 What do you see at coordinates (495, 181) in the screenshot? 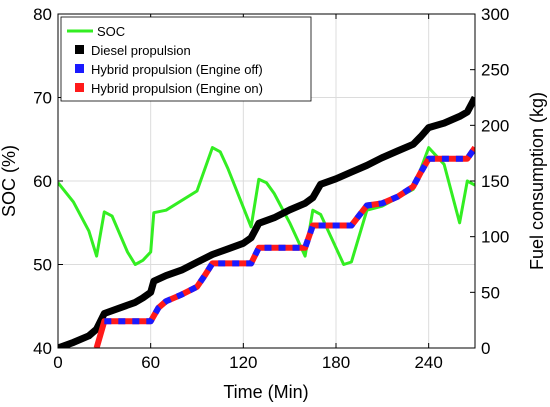
I see `y-right-tick-label: 150` at bounding box center [495, 181].